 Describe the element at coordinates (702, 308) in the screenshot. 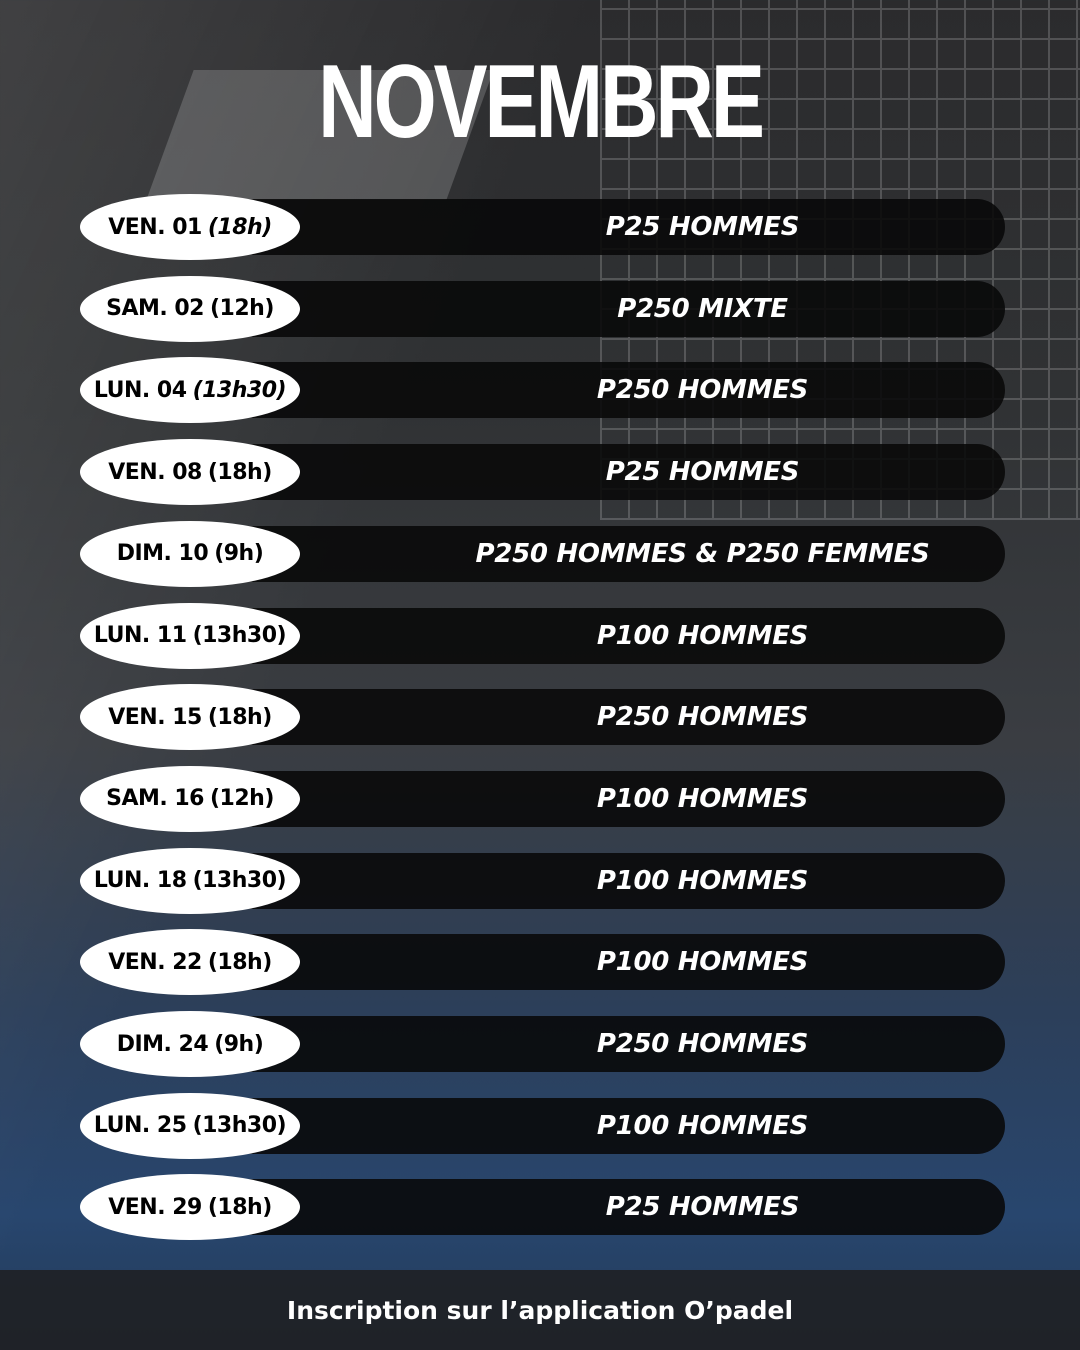

I see `event-name: P250 MIXTE` at that location.